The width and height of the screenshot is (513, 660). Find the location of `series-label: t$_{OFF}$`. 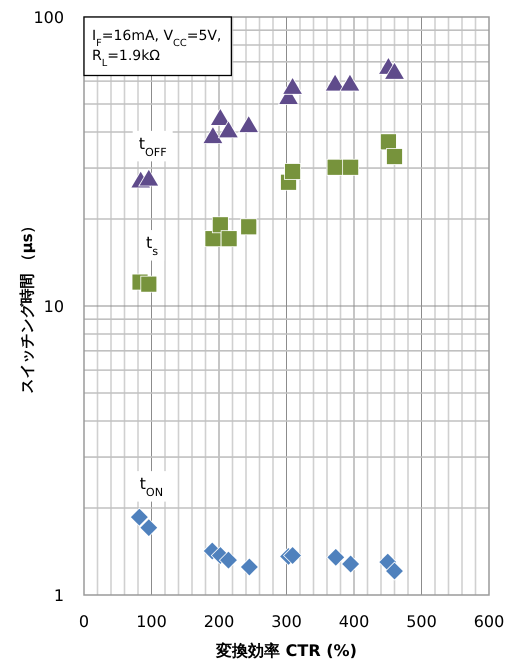

series-label: t$_{OFF}$ is located at coordinates (152, 146).